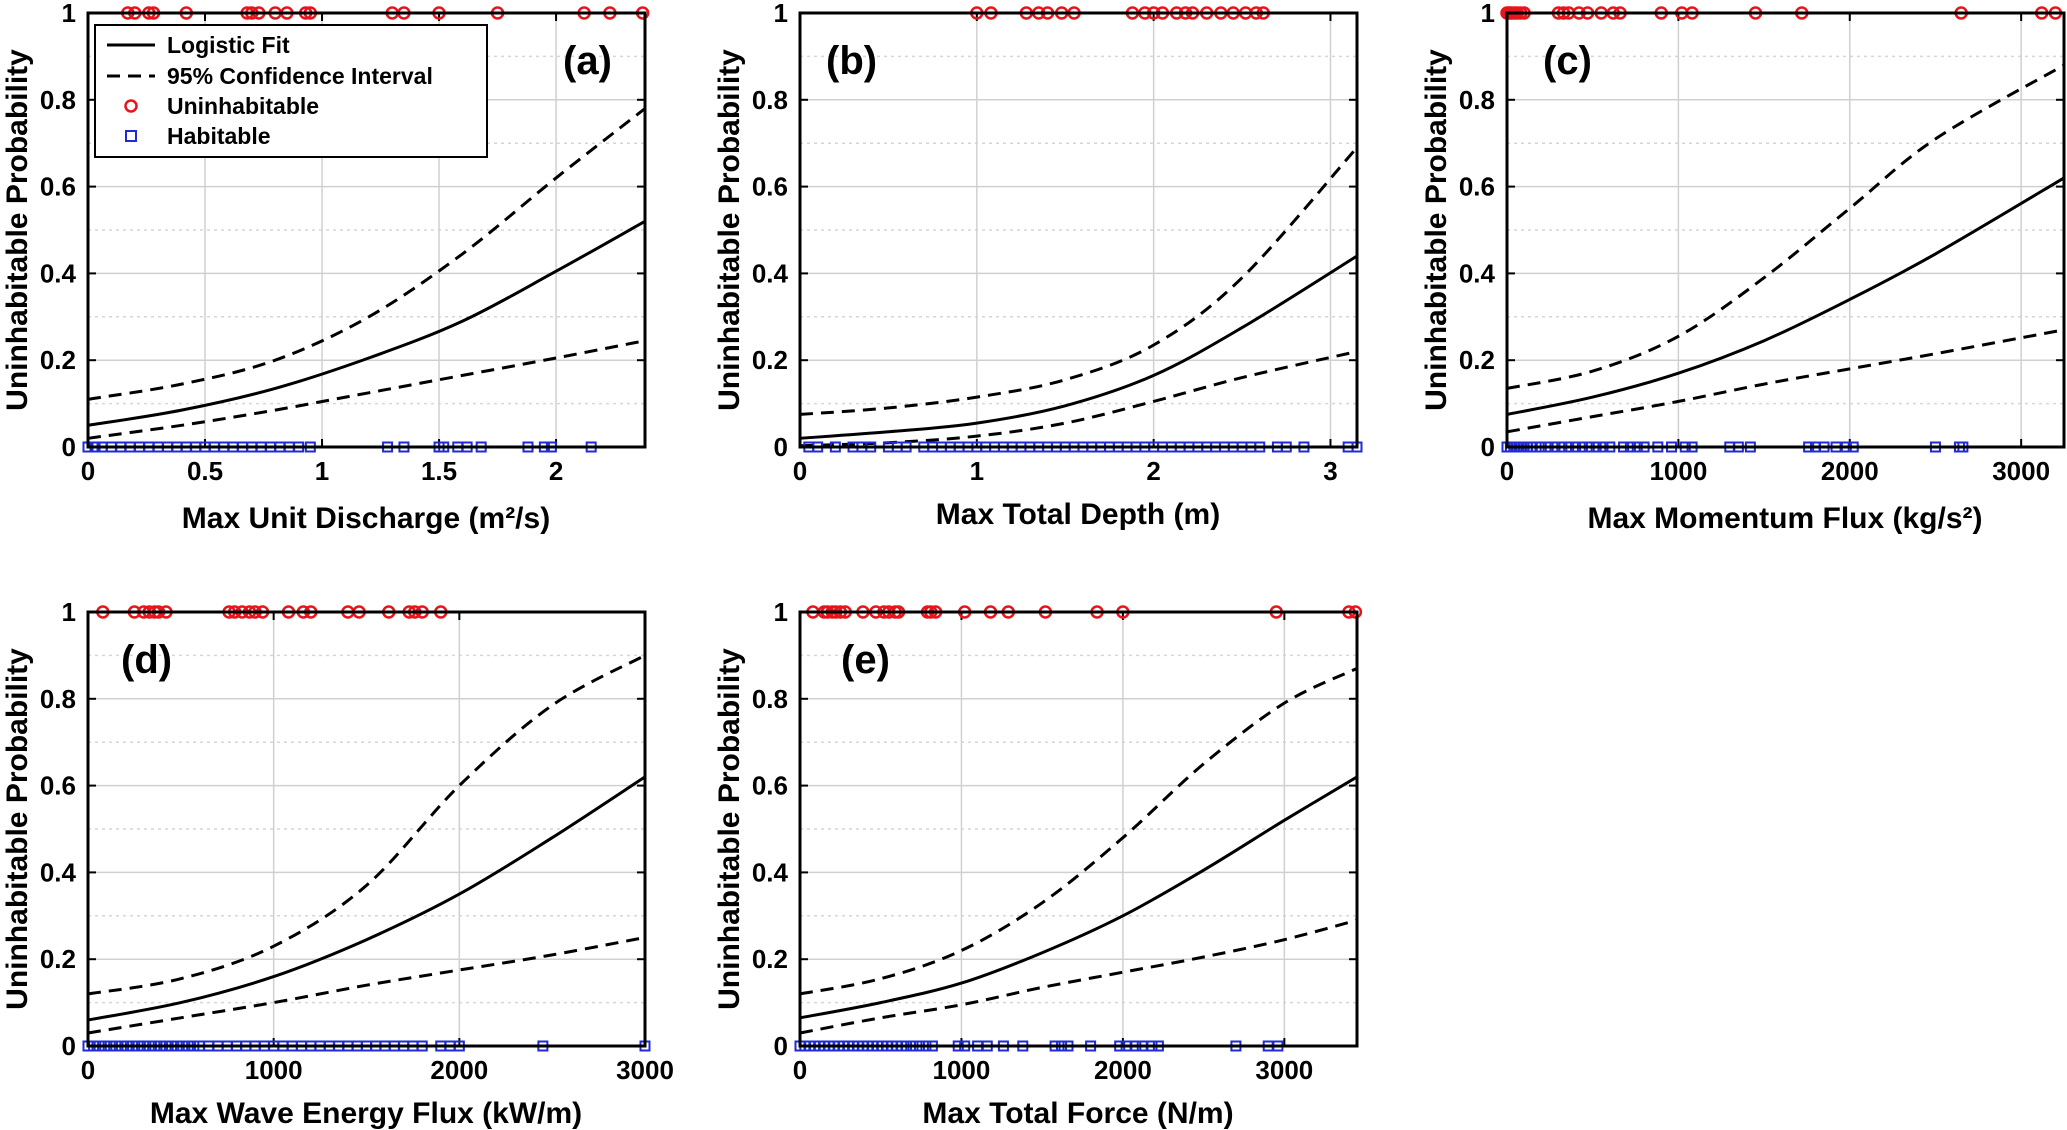 This screenshot has width=2067, height=1130. I want to click on panel-tag: (a), so click(587, 61).